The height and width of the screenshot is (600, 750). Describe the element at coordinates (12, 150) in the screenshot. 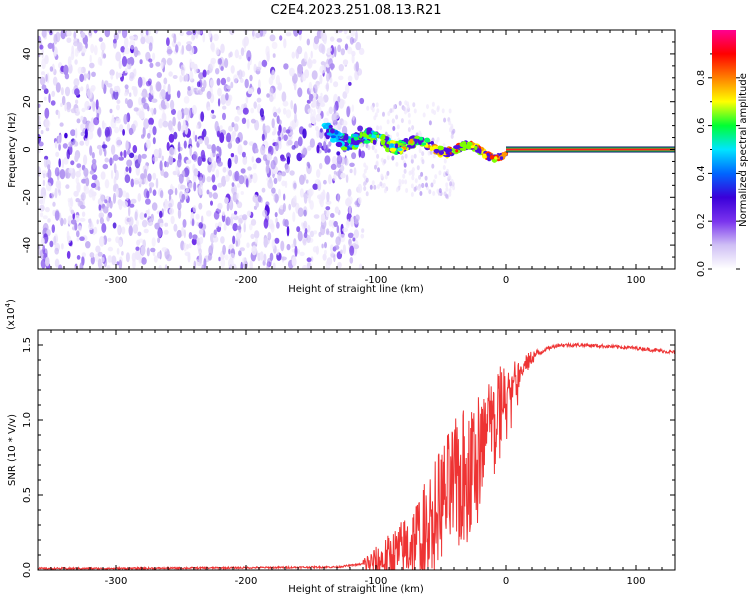

I see `spectrogram-ylabel: Frequency (Hz)` at that location.